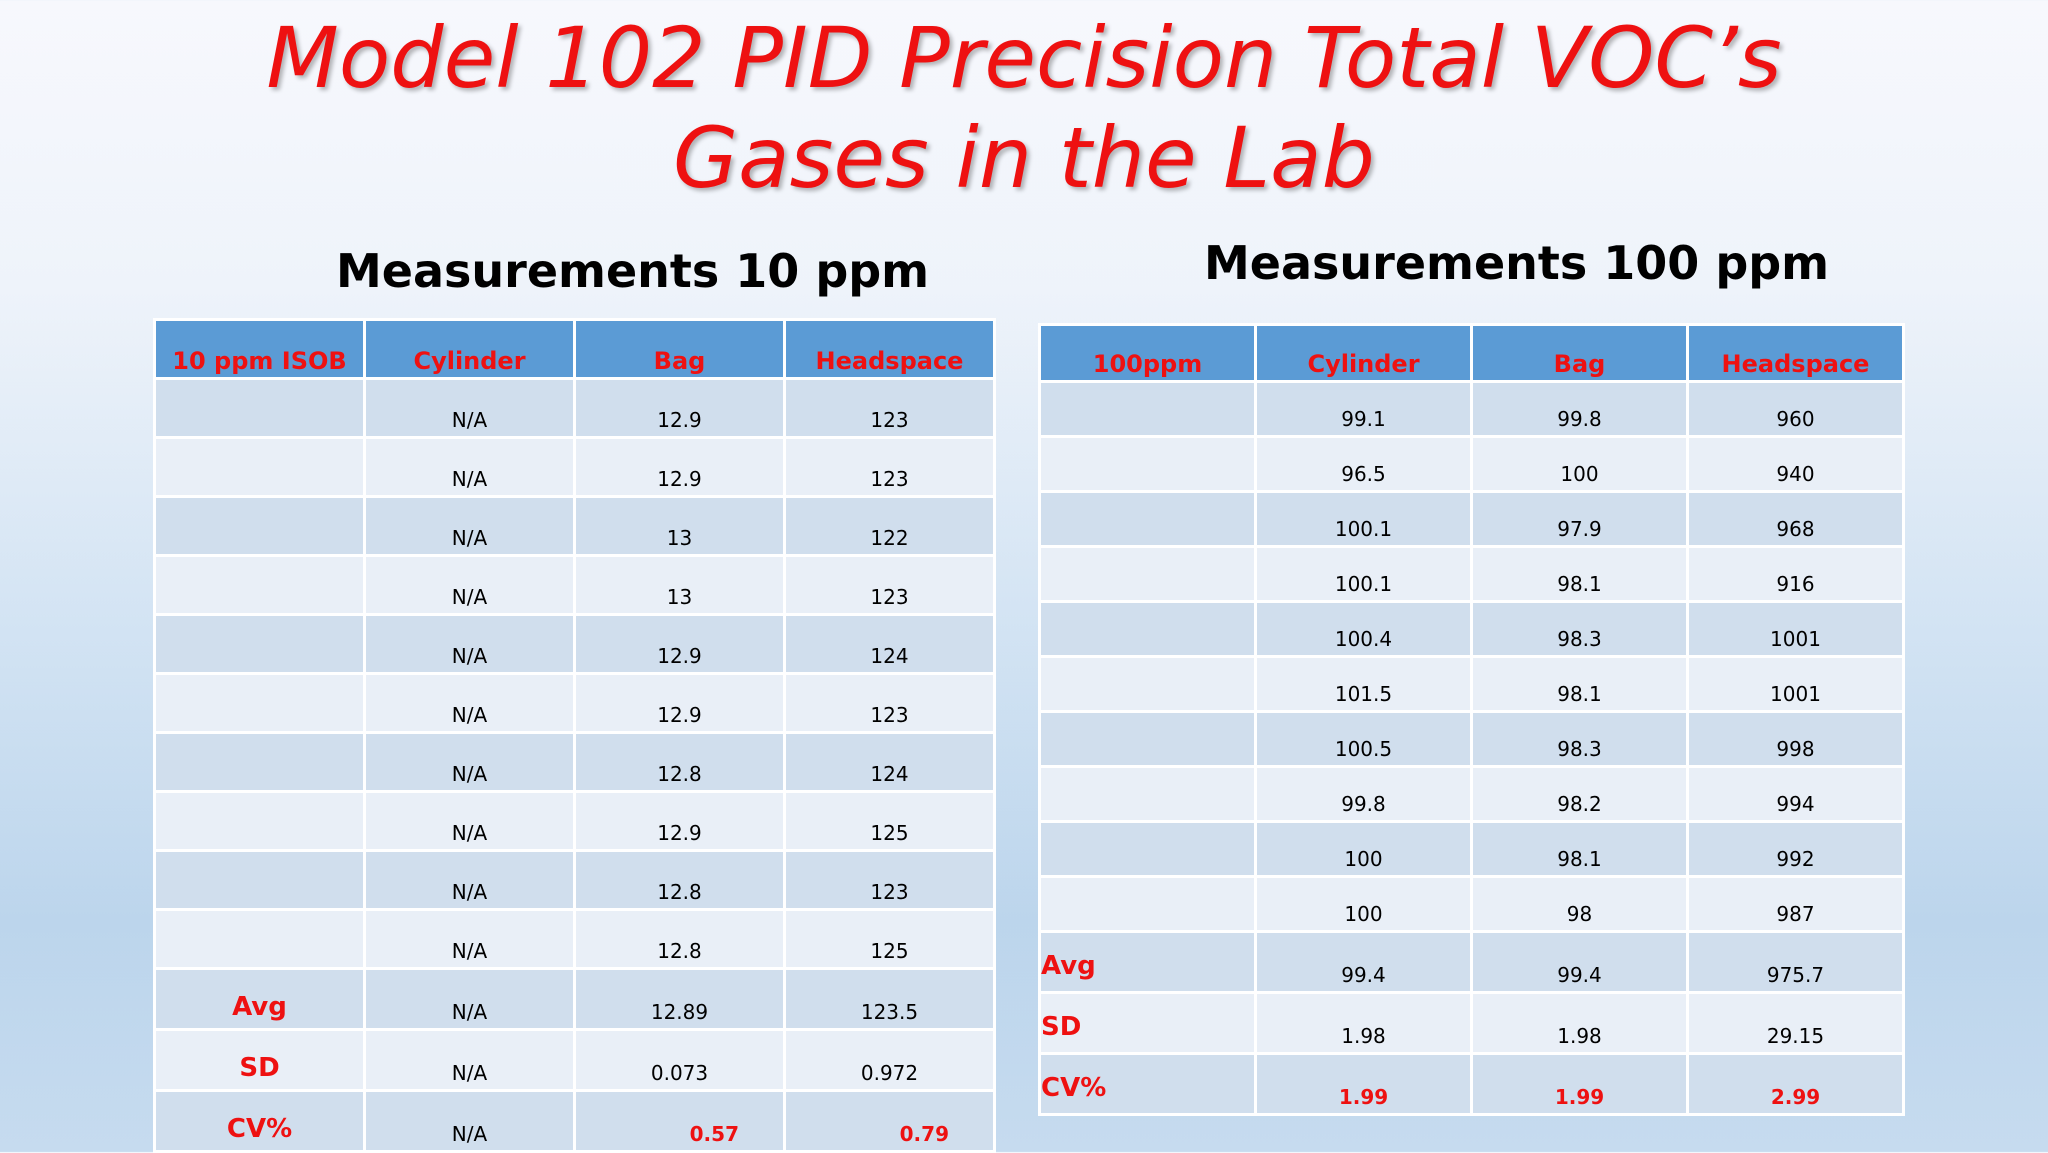 This screenshot has height=1153, width=2048. Describe the element at coordinates (1147, 1084) in the screenshot. I see `row-label-cell: CV%` at that location.